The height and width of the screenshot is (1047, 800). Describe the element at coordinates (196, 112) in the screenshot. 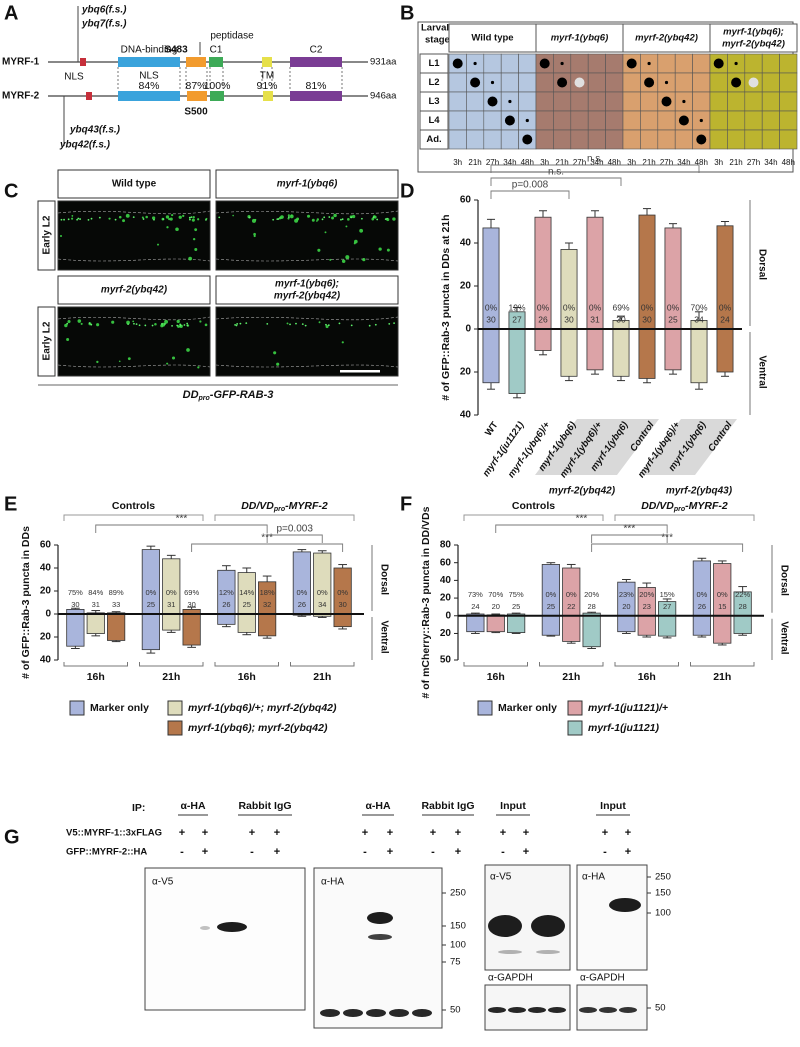

I see `site-label: S500` at that location.